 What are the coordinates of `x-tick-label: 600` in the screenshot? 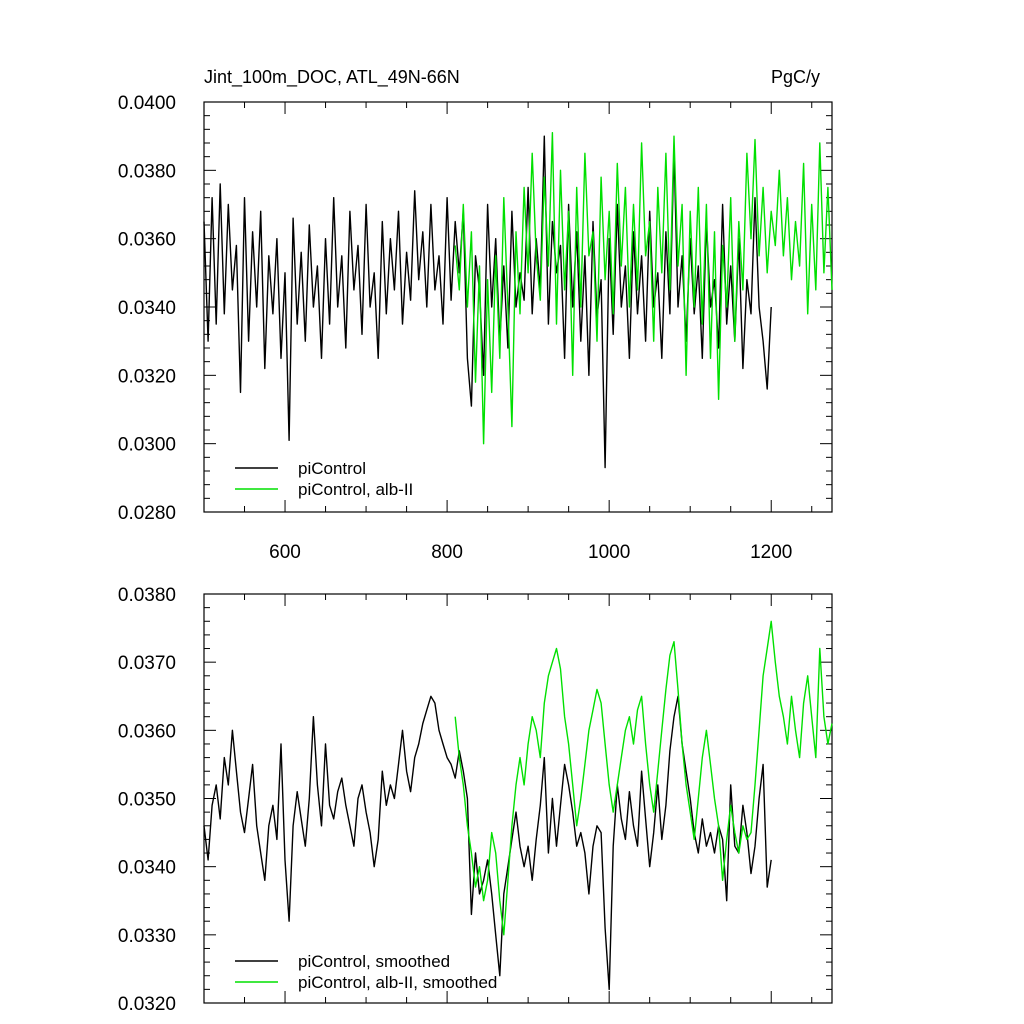 It's located at (285, 552).